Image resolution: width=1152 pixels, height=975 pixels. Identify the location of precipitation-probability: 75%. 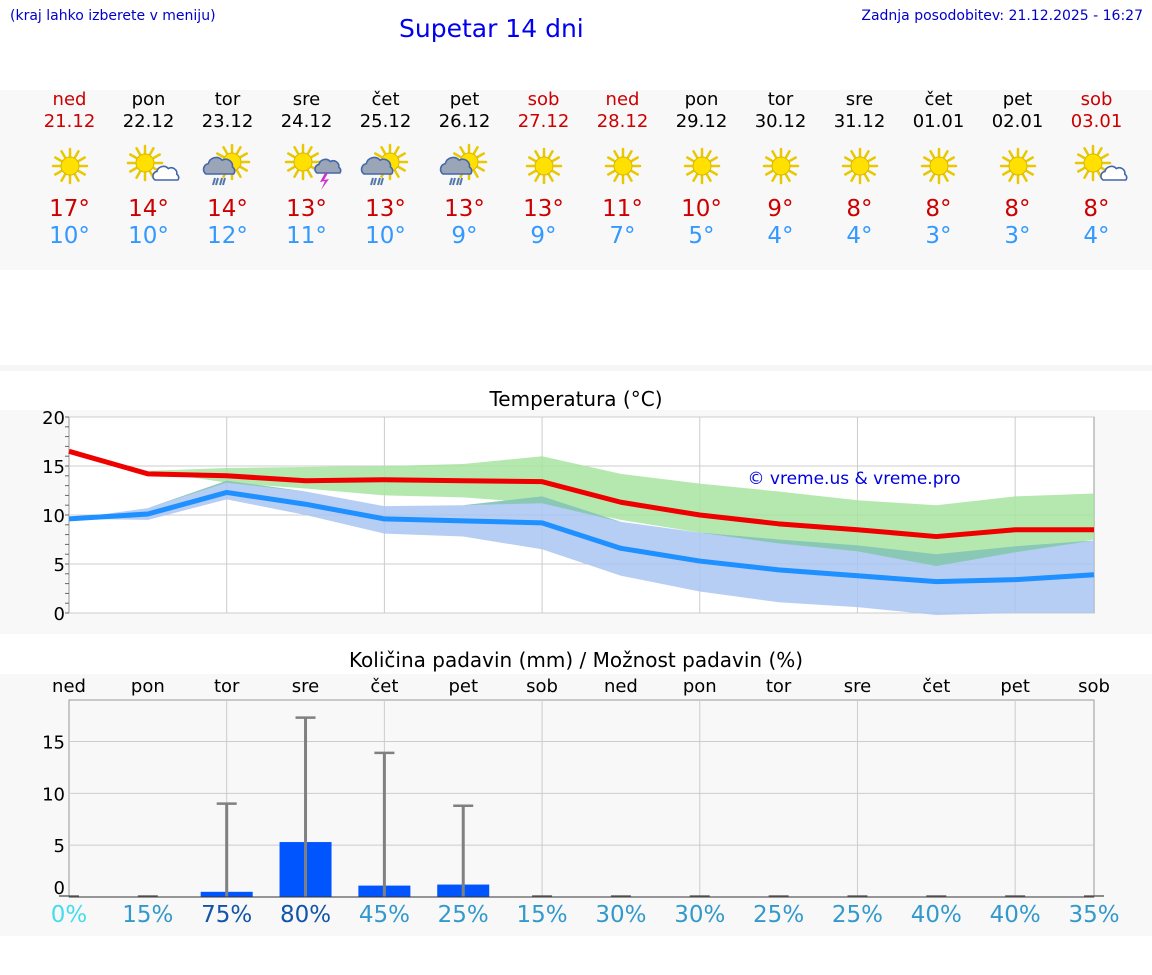
(227, 915).